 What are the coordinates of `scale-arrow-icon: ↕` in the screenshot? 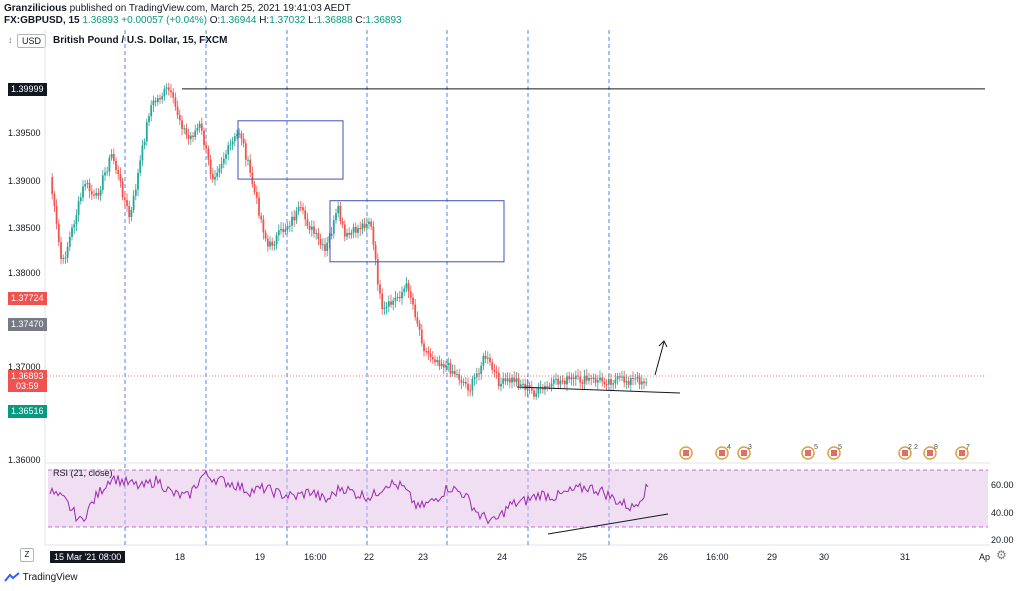 It's located at (10, 40).